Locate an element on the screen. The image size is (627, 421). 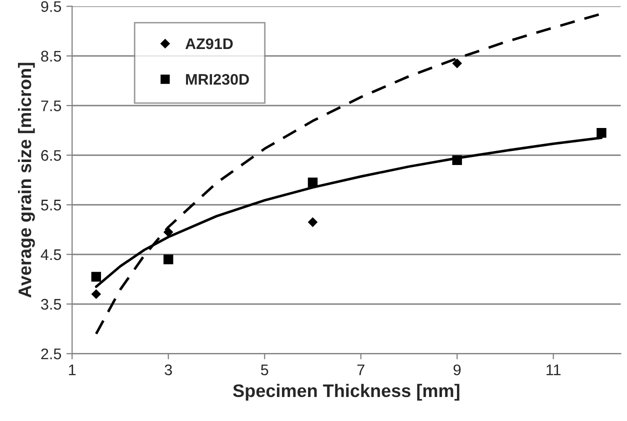
x-tick-label: 7 is located at coordinates (360, 370).